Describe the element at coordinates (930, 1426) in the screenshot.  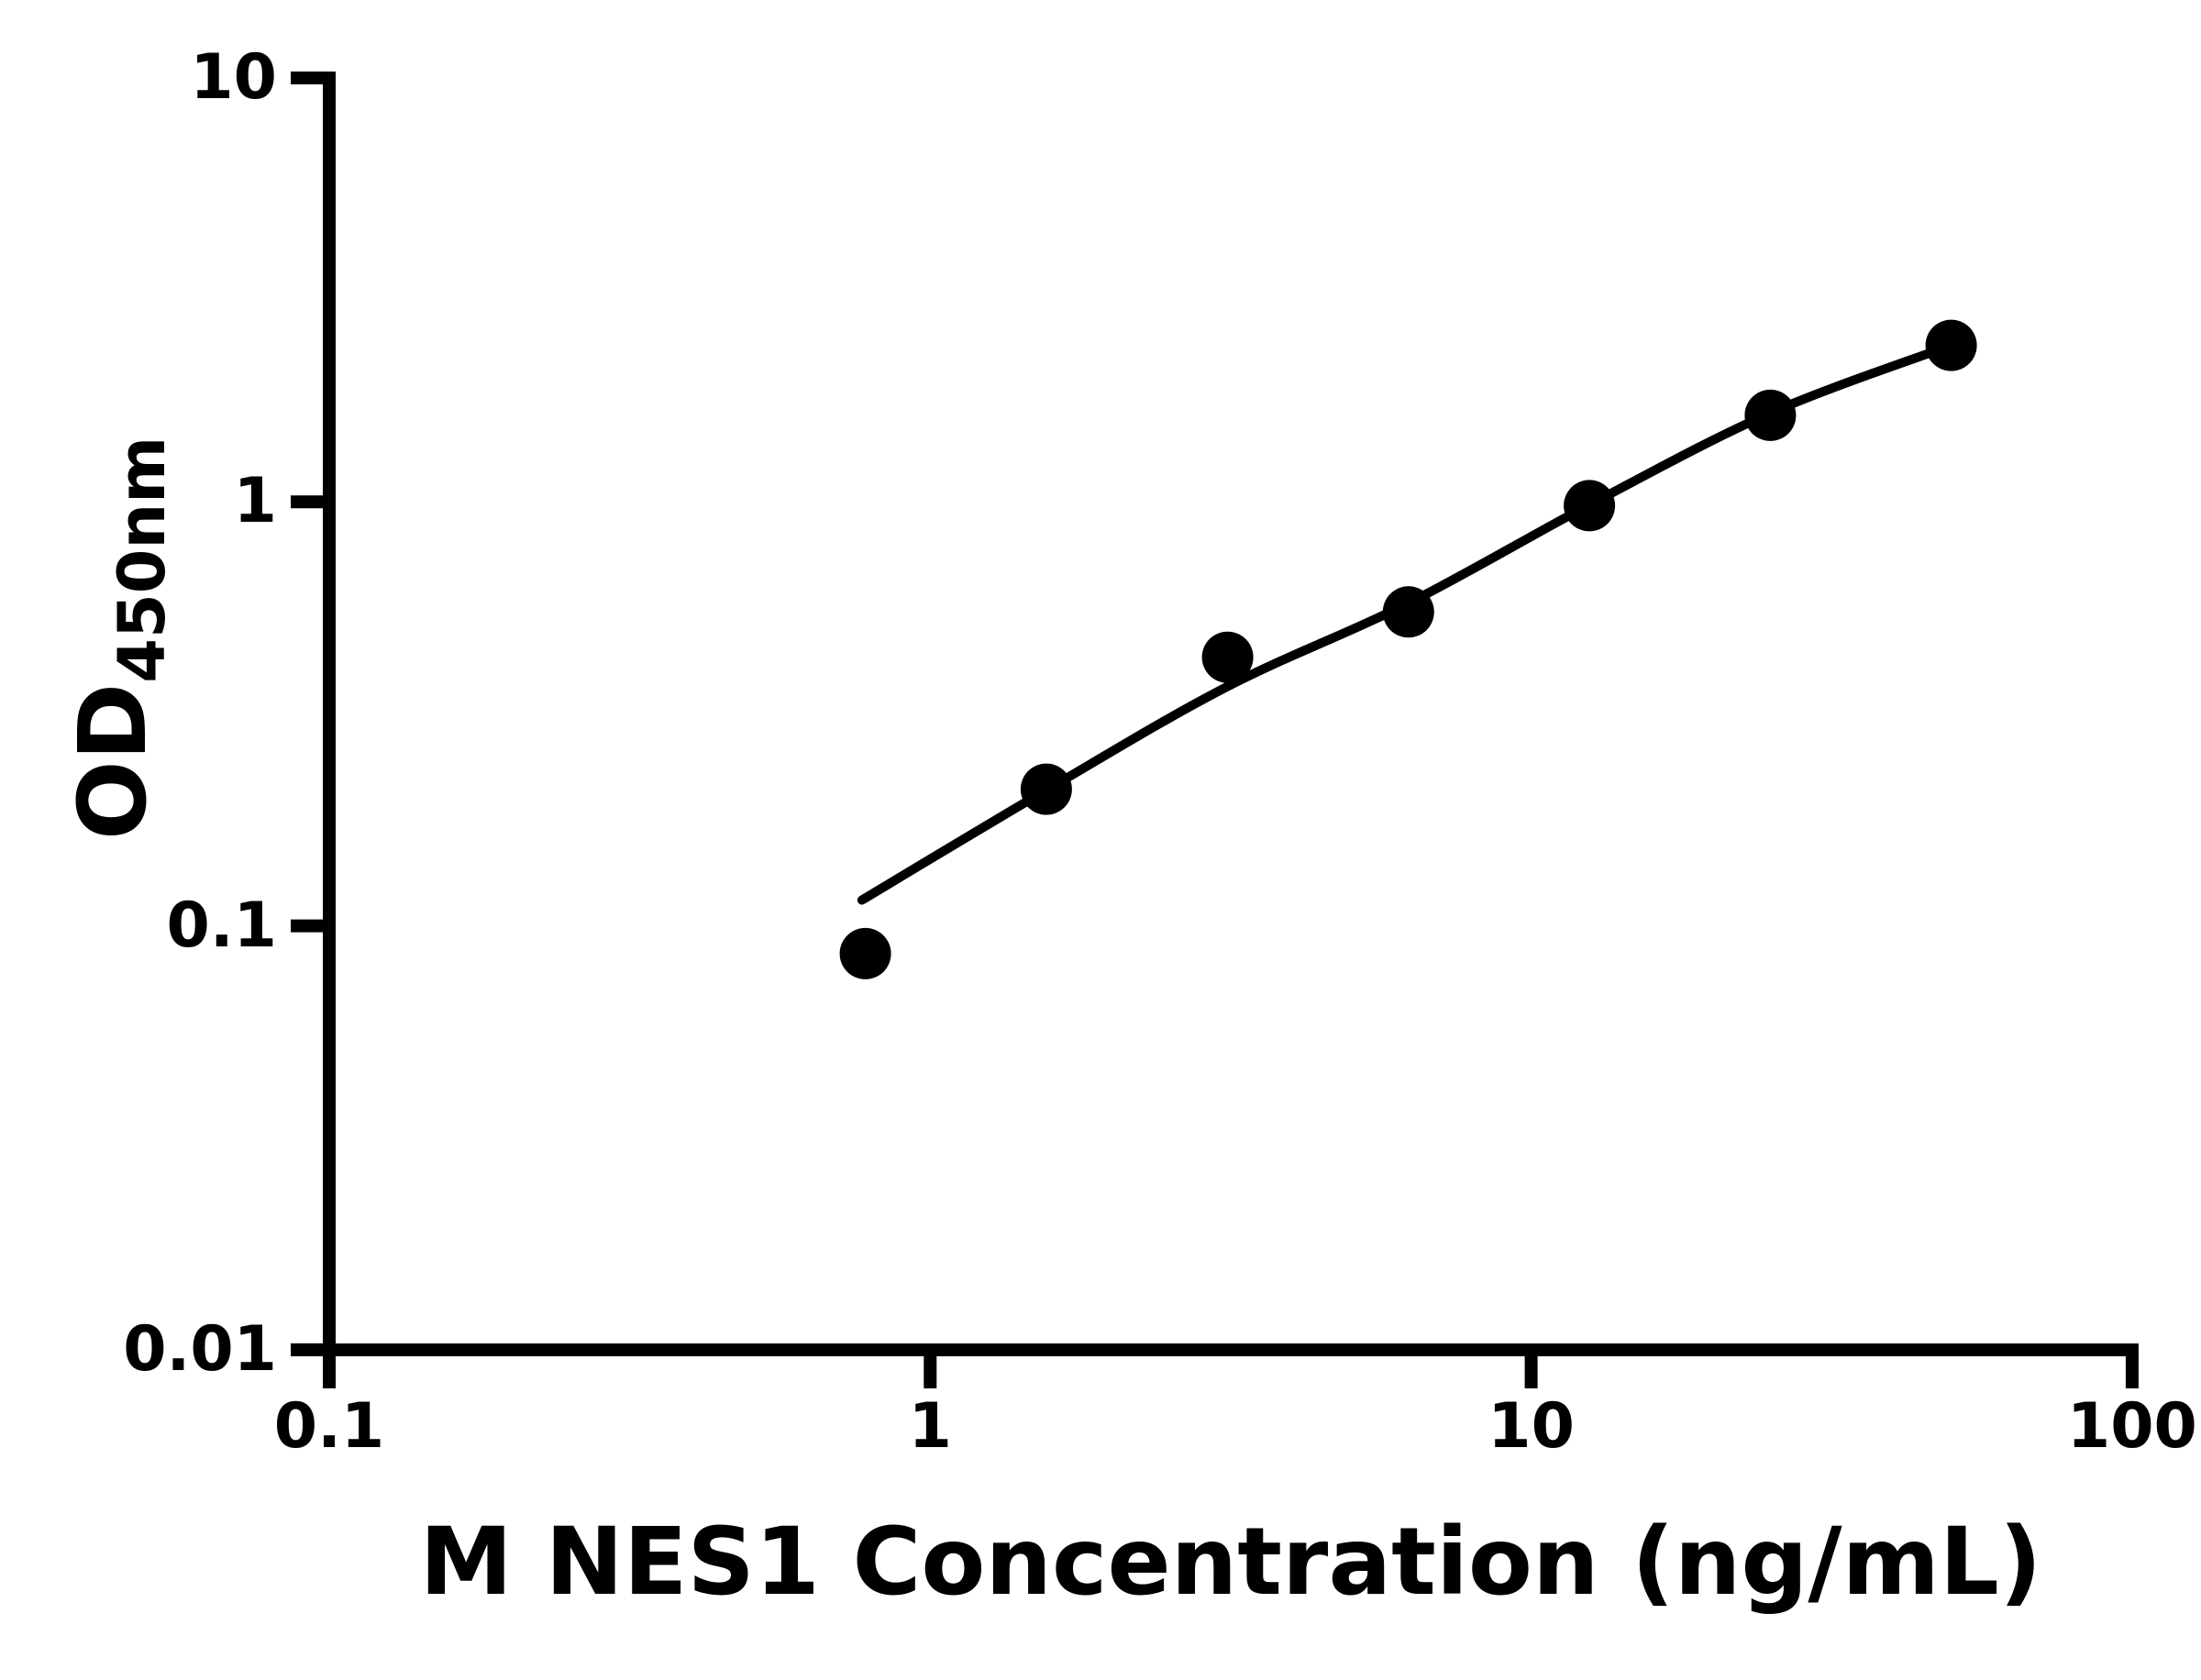
I see `x-tick-label: 1` at that location.